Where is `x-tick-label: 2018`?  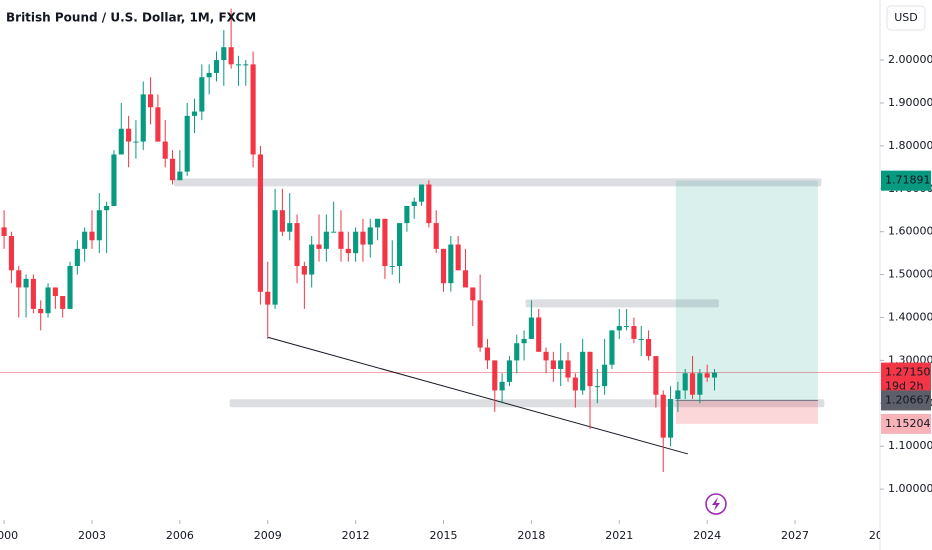 x-tick-label: 2018 is located at coordinates (531, 535).